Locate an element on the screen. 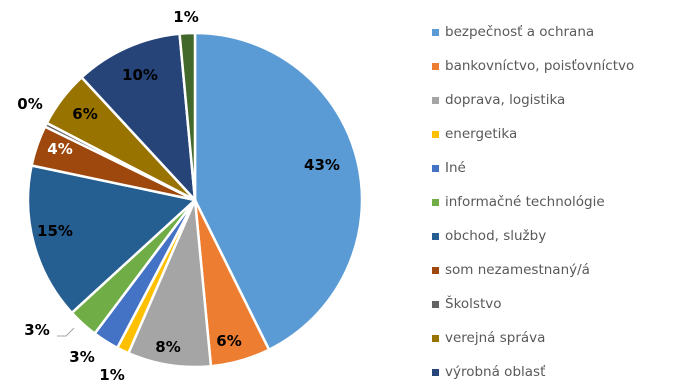  legend-item-vyrobna-oblast: výrobná oblasť is located at coordinates (488, 372).